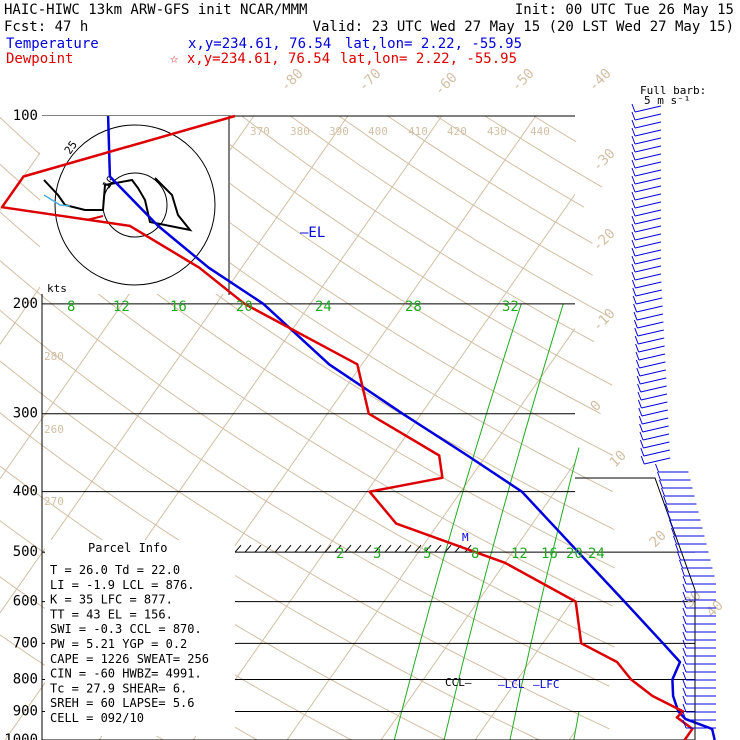  I want to click on pressure-tick-label: 900, so click(25, 711).